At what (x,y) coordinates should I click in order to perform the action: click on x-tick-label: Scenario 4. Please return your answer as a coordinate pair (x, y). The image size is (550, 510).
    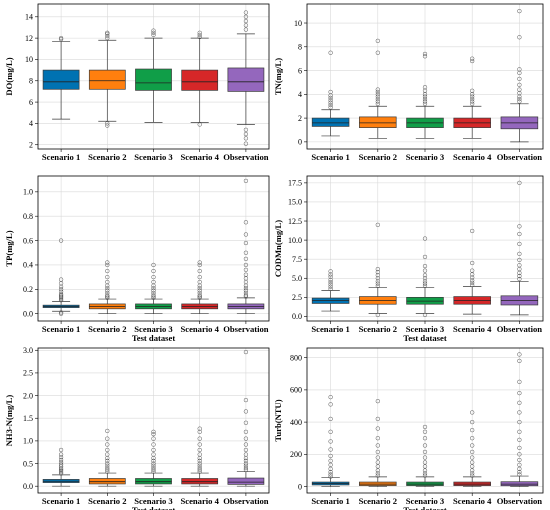
    Looking at the image, I should click on (472, 157).